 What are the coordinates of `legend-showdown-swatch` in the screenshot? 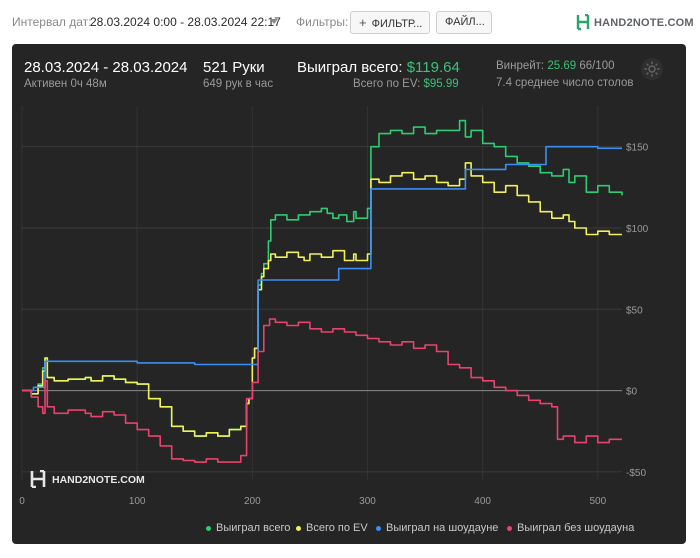 It's located at (378, 528).